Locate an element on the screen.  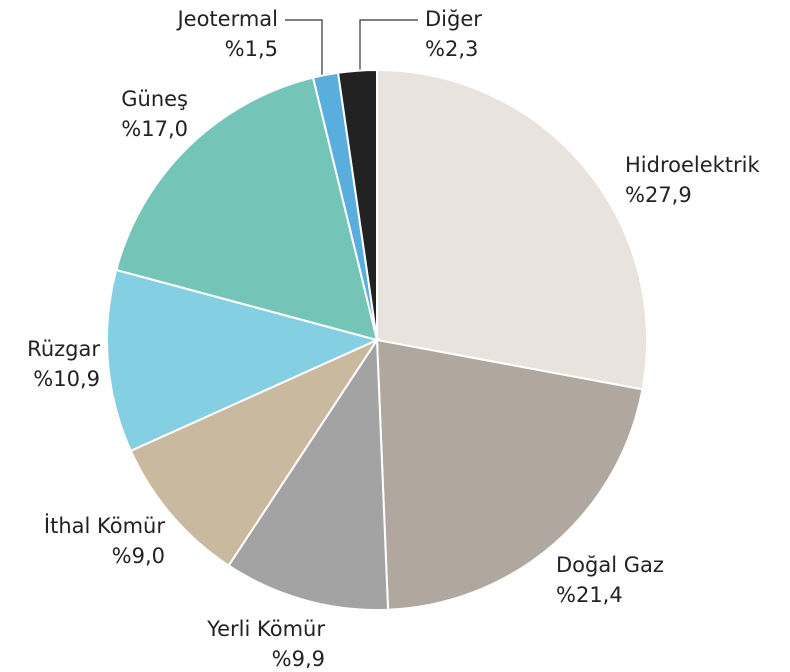
value-label: %21,4 is located at coordinates (589, 595).